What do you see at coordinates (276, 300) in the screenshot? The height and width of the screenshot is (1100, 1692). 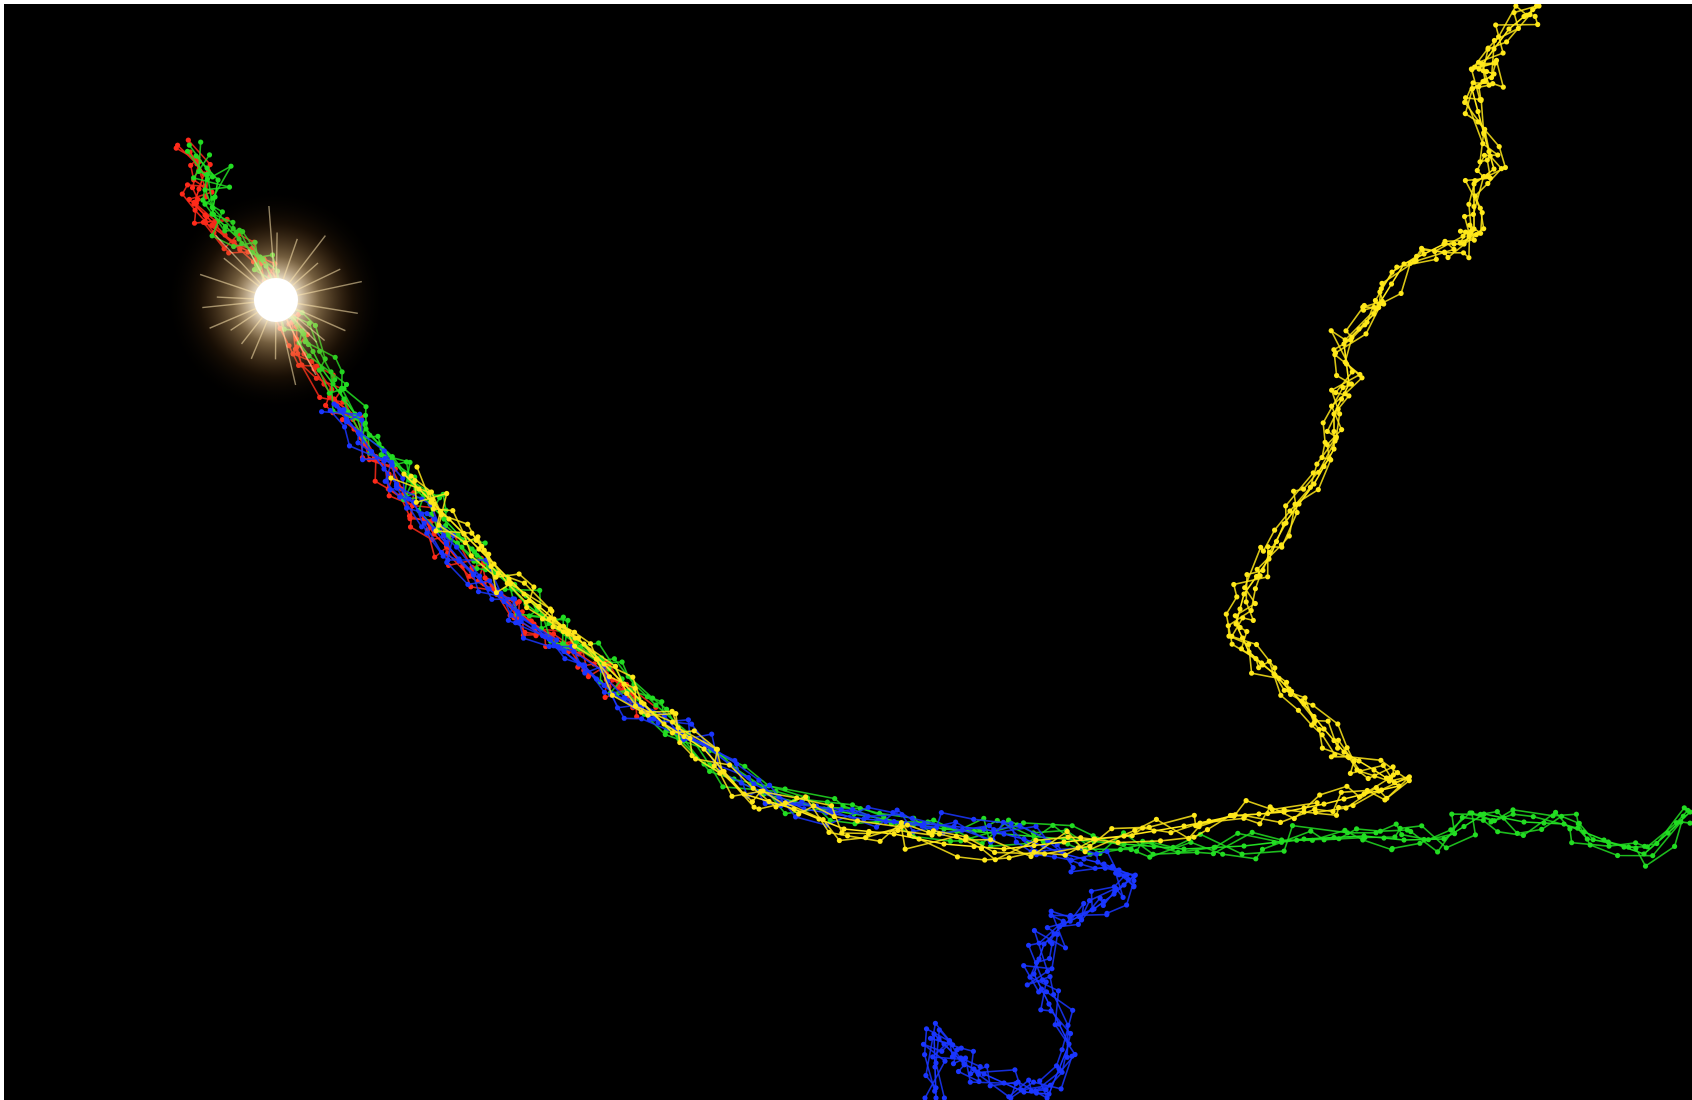 I see `light-core` at bounding box center [276, 300].